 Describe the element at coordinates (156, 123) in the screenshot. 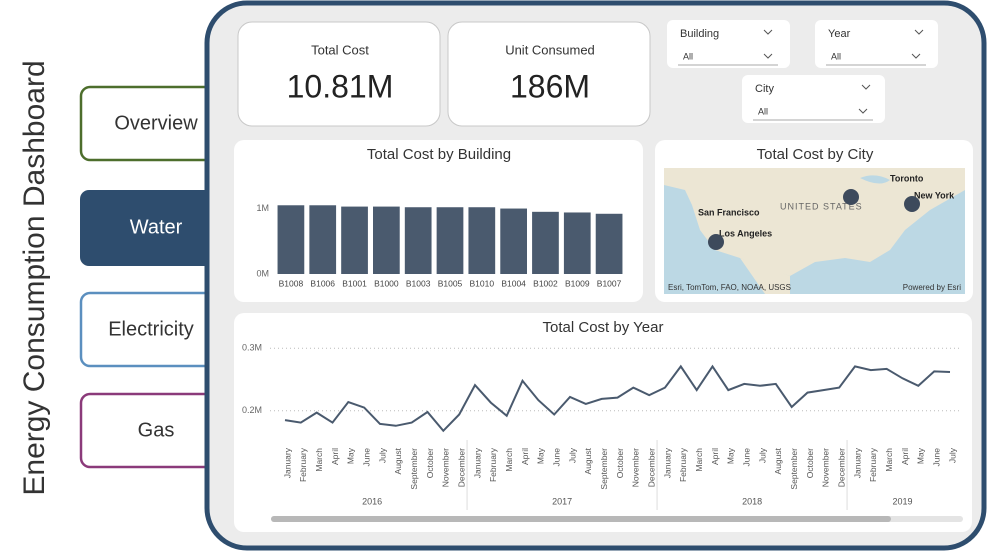

I see `nav-label: Overview` at that location.